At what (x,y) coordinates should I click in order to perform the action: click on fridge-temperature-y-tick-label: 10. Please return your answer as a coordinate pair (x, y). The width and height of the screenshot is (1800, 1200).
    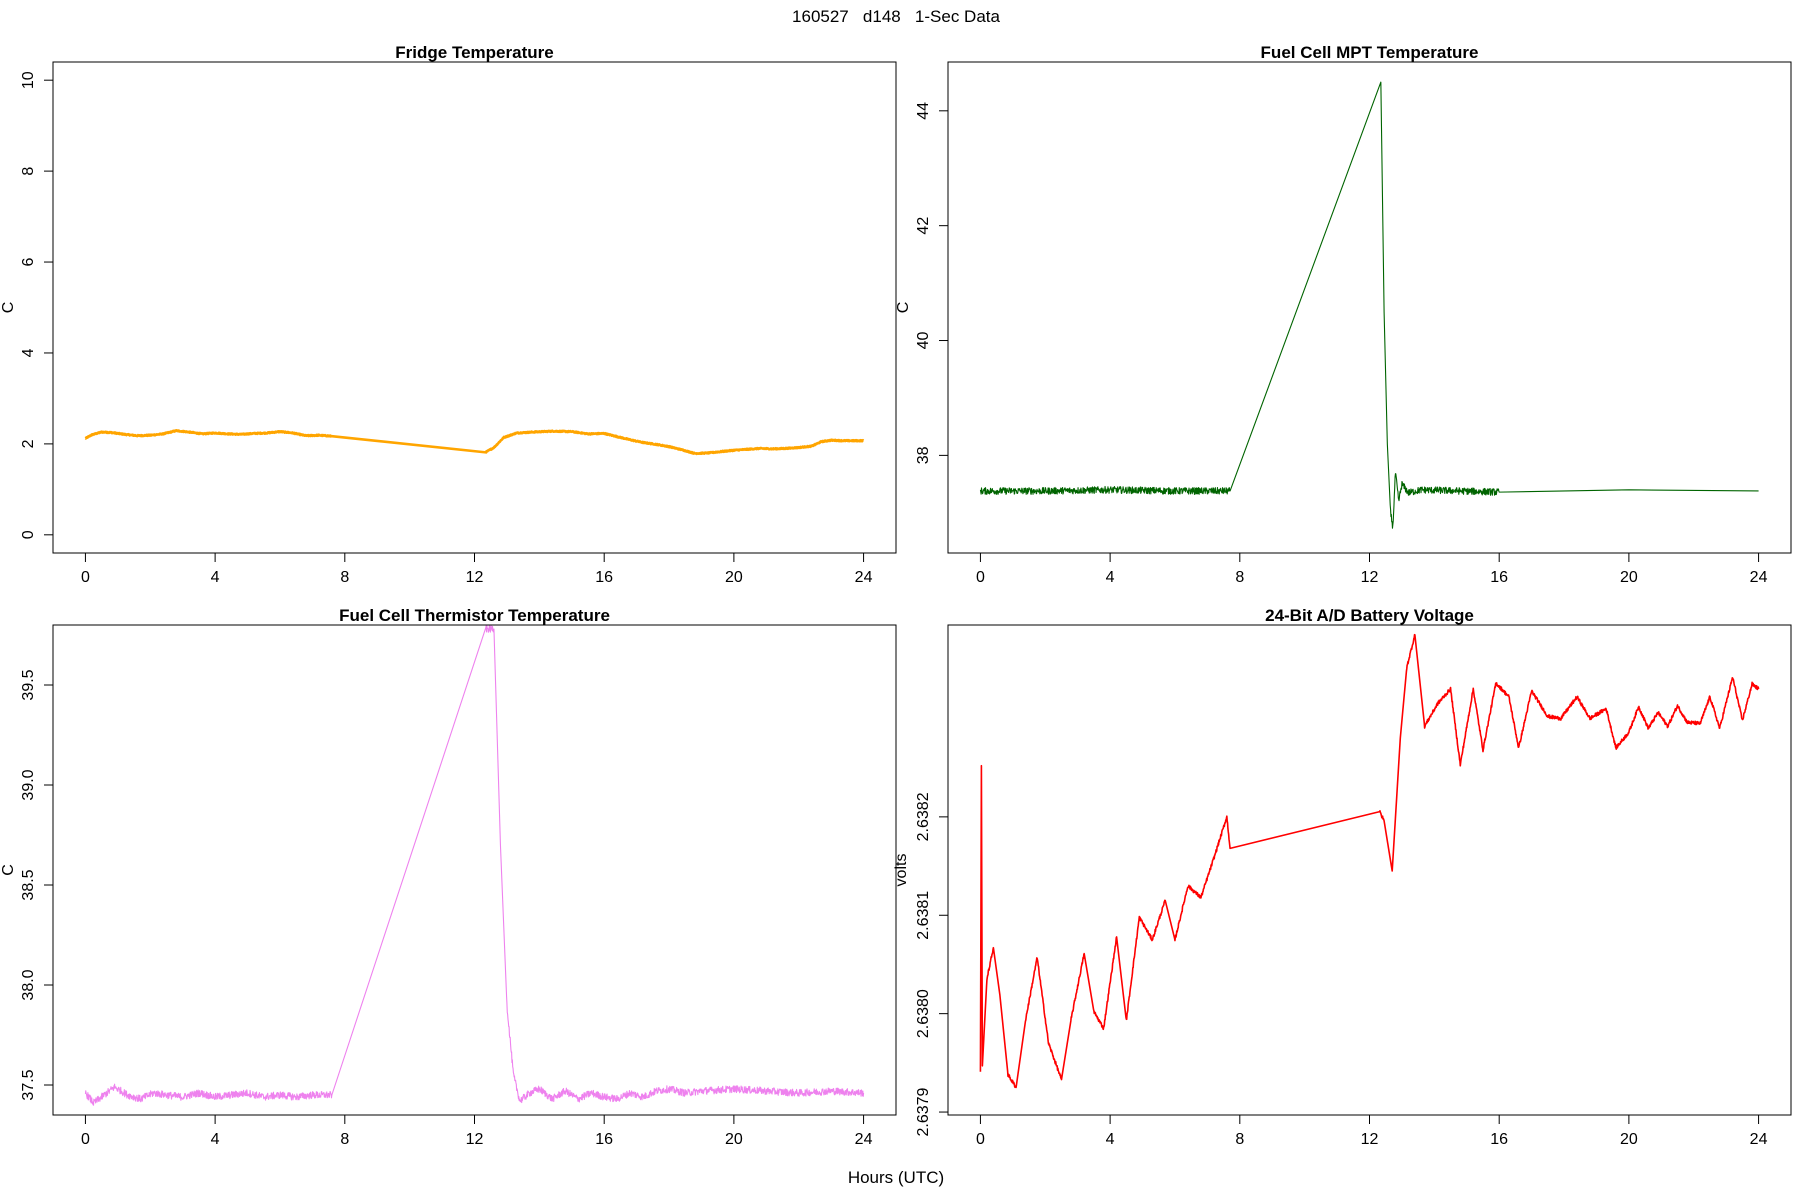
    Looking at the image, I should click on (28, 80).